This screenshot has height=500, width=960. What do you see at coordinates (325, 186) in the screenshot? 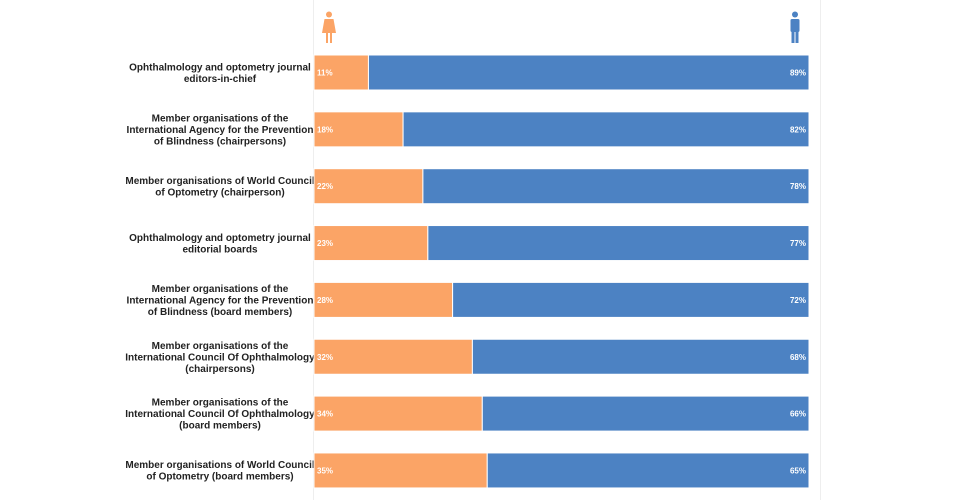
I see `women-value-label: 22%` at bounding box center [325, 186].